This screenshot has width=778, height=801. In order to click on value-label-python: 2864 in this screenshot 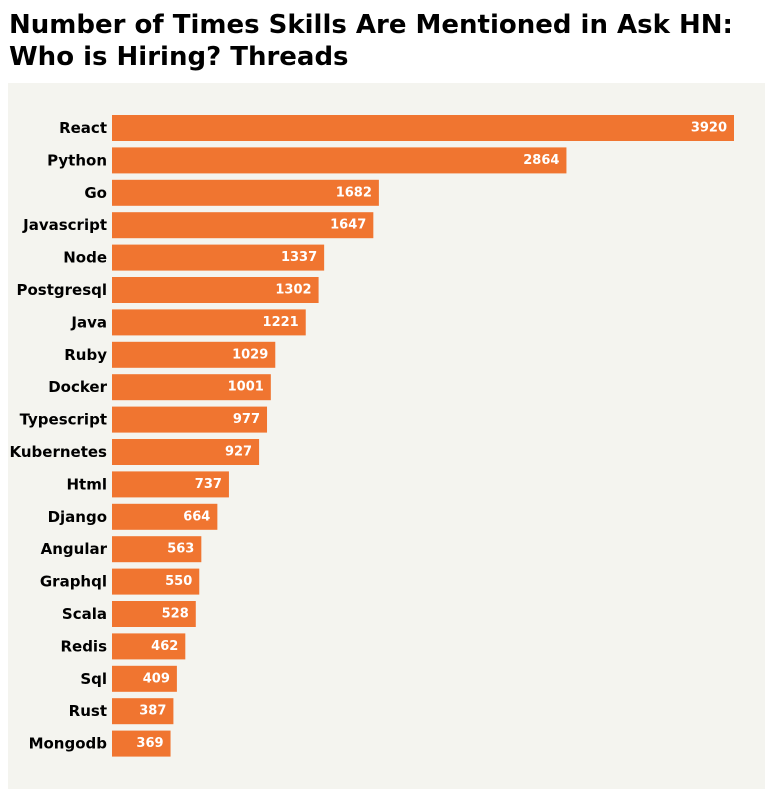, I will do `click(541, 160)`.